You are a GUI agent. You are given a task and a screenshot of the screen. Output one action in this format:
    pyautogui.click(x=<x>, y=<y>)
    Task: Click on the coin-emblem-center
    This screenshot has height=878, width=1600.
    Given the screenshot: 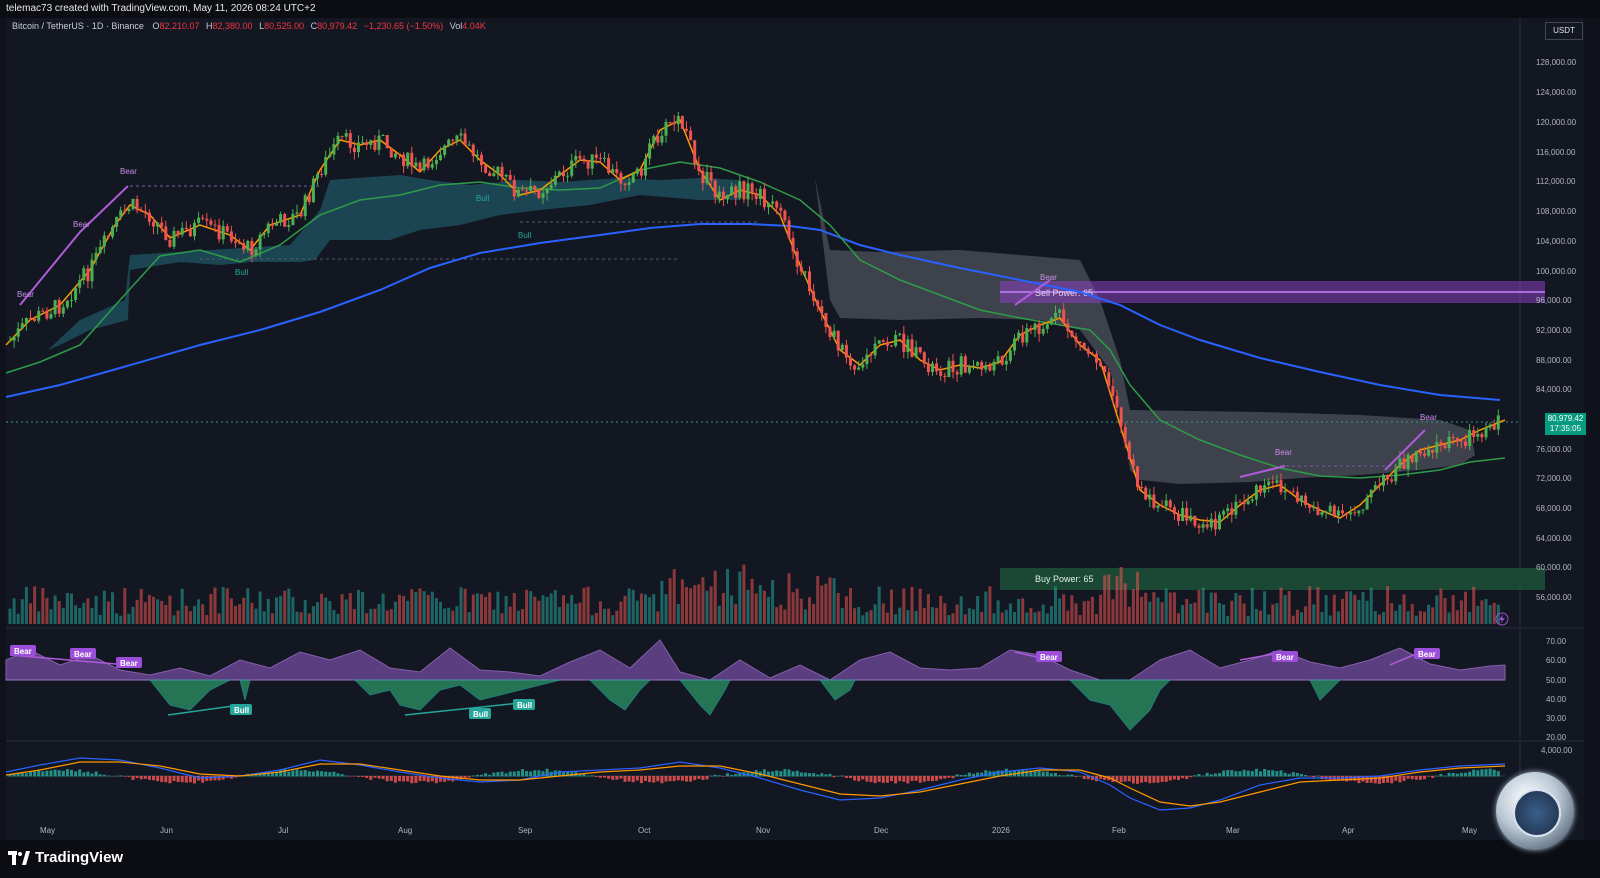 What is the action you would take?
    pyautogui.click(x=1537, y=813)
    